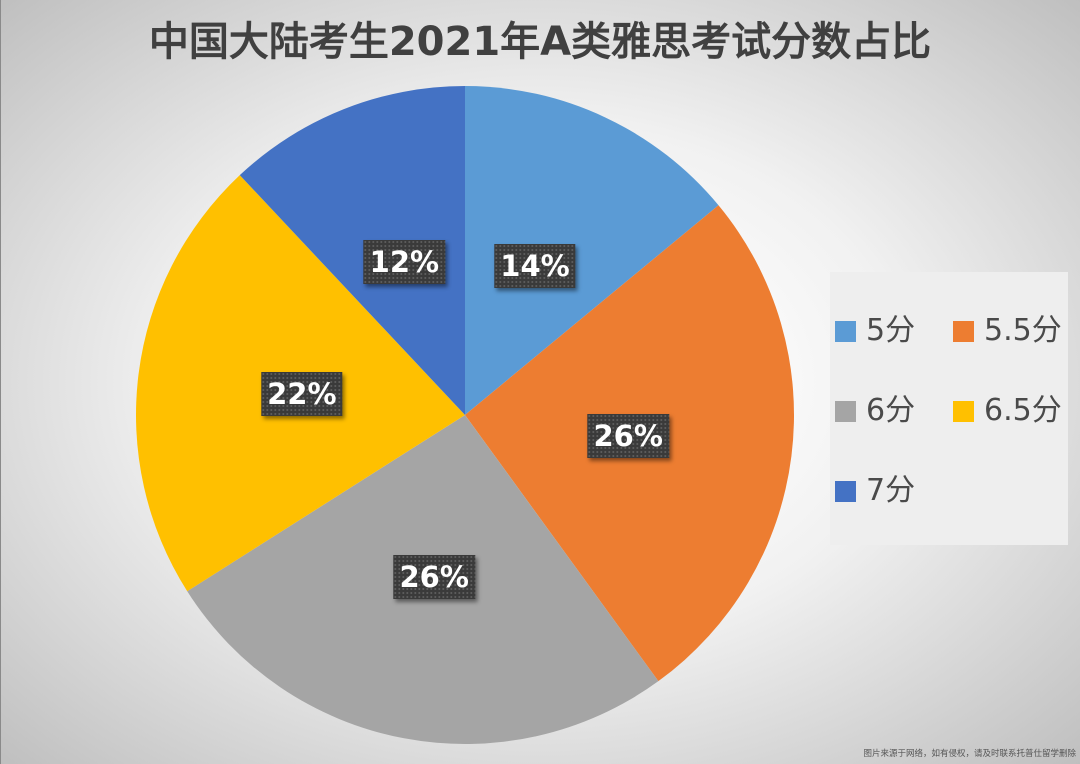 Image resolution: width=1080 pixels, height=764 pixels. I want to click on legend-item-7: 7分, so click(894, 491).